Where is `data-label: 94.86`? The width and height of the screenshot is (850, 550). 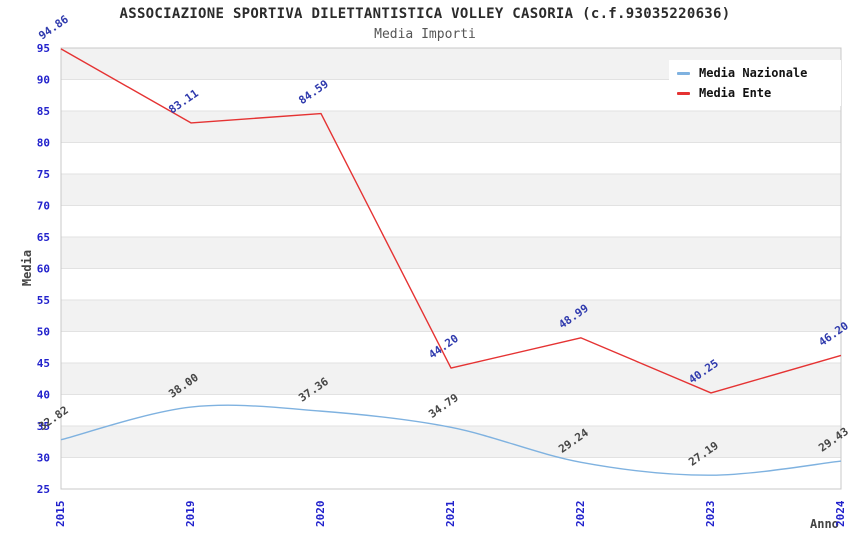
data-label: 94.86 is located at coordinates (53, 27).